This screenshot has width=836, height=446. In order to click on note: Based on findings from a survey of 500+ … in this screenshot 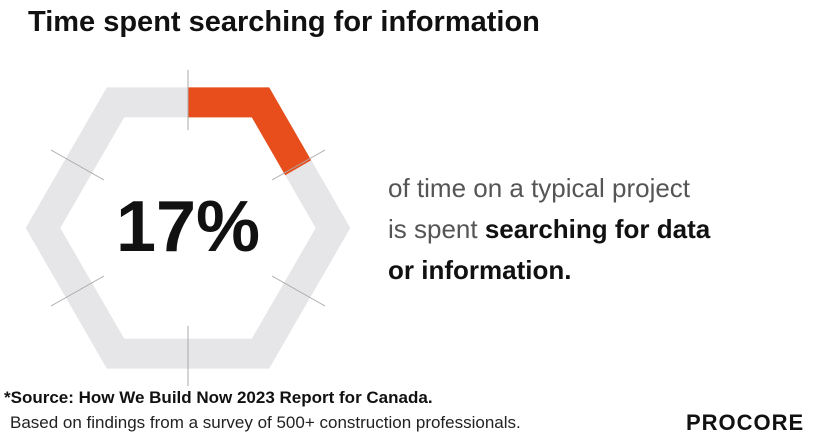, I will do `click(265, 422)`.